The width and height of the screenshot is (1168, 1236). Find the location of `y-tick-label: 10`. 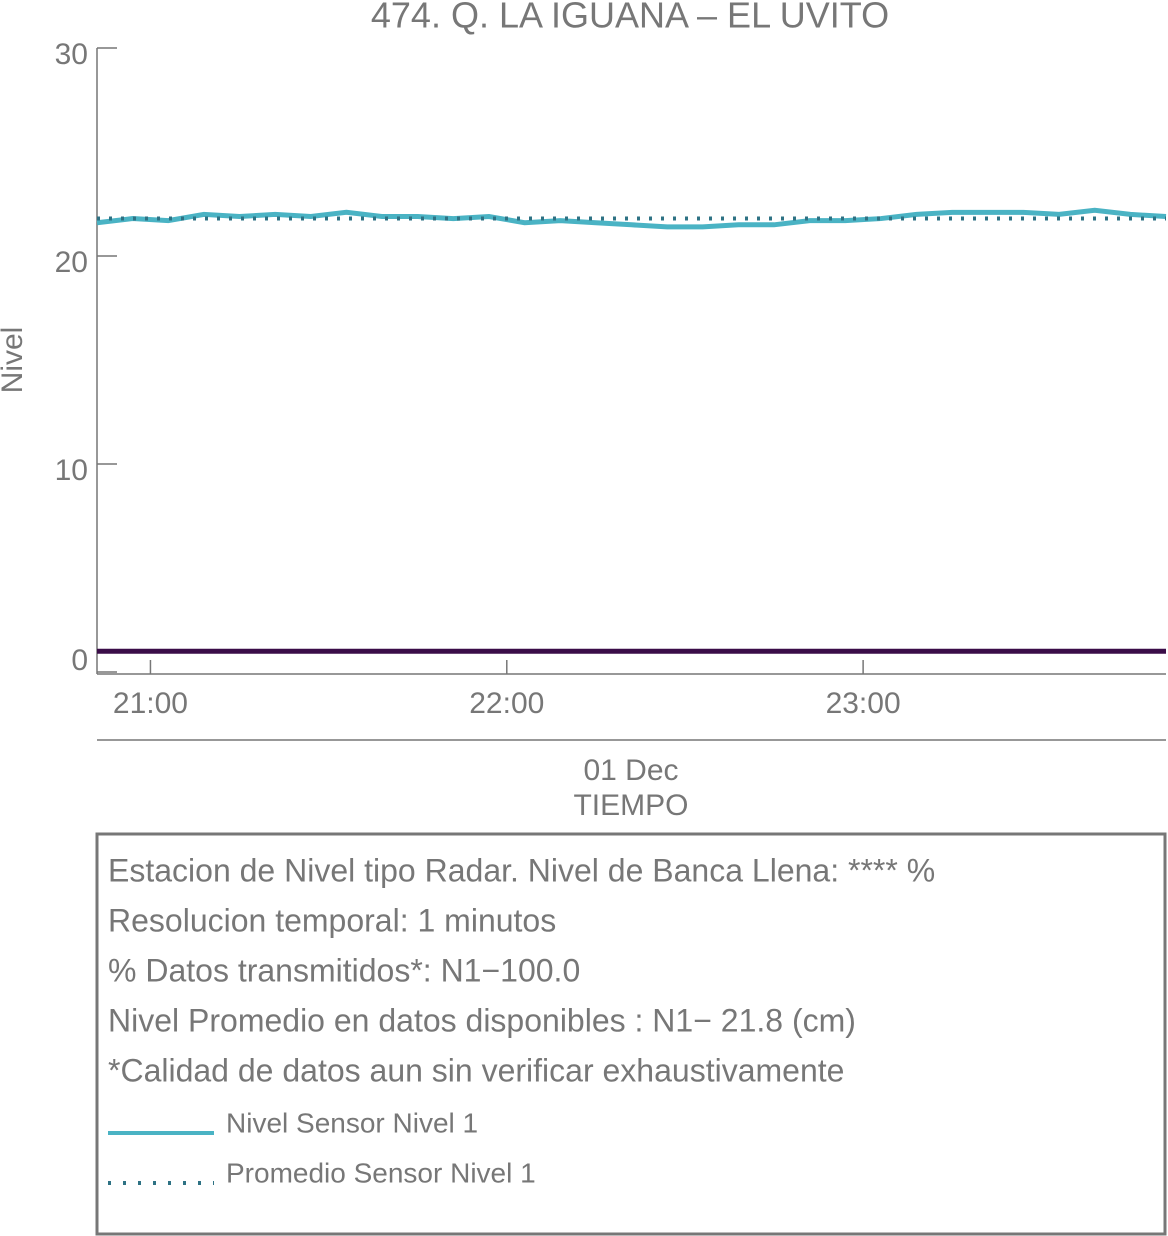

y-tick-label: 10 is located at coordinates (71, 470).